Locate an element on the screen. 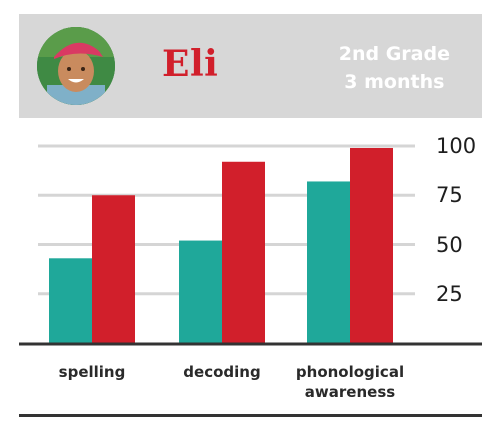 Image resolution: width=500 pixels, height=439 pixels. x-tick-label: decoding is located at coordinates (222, 372).